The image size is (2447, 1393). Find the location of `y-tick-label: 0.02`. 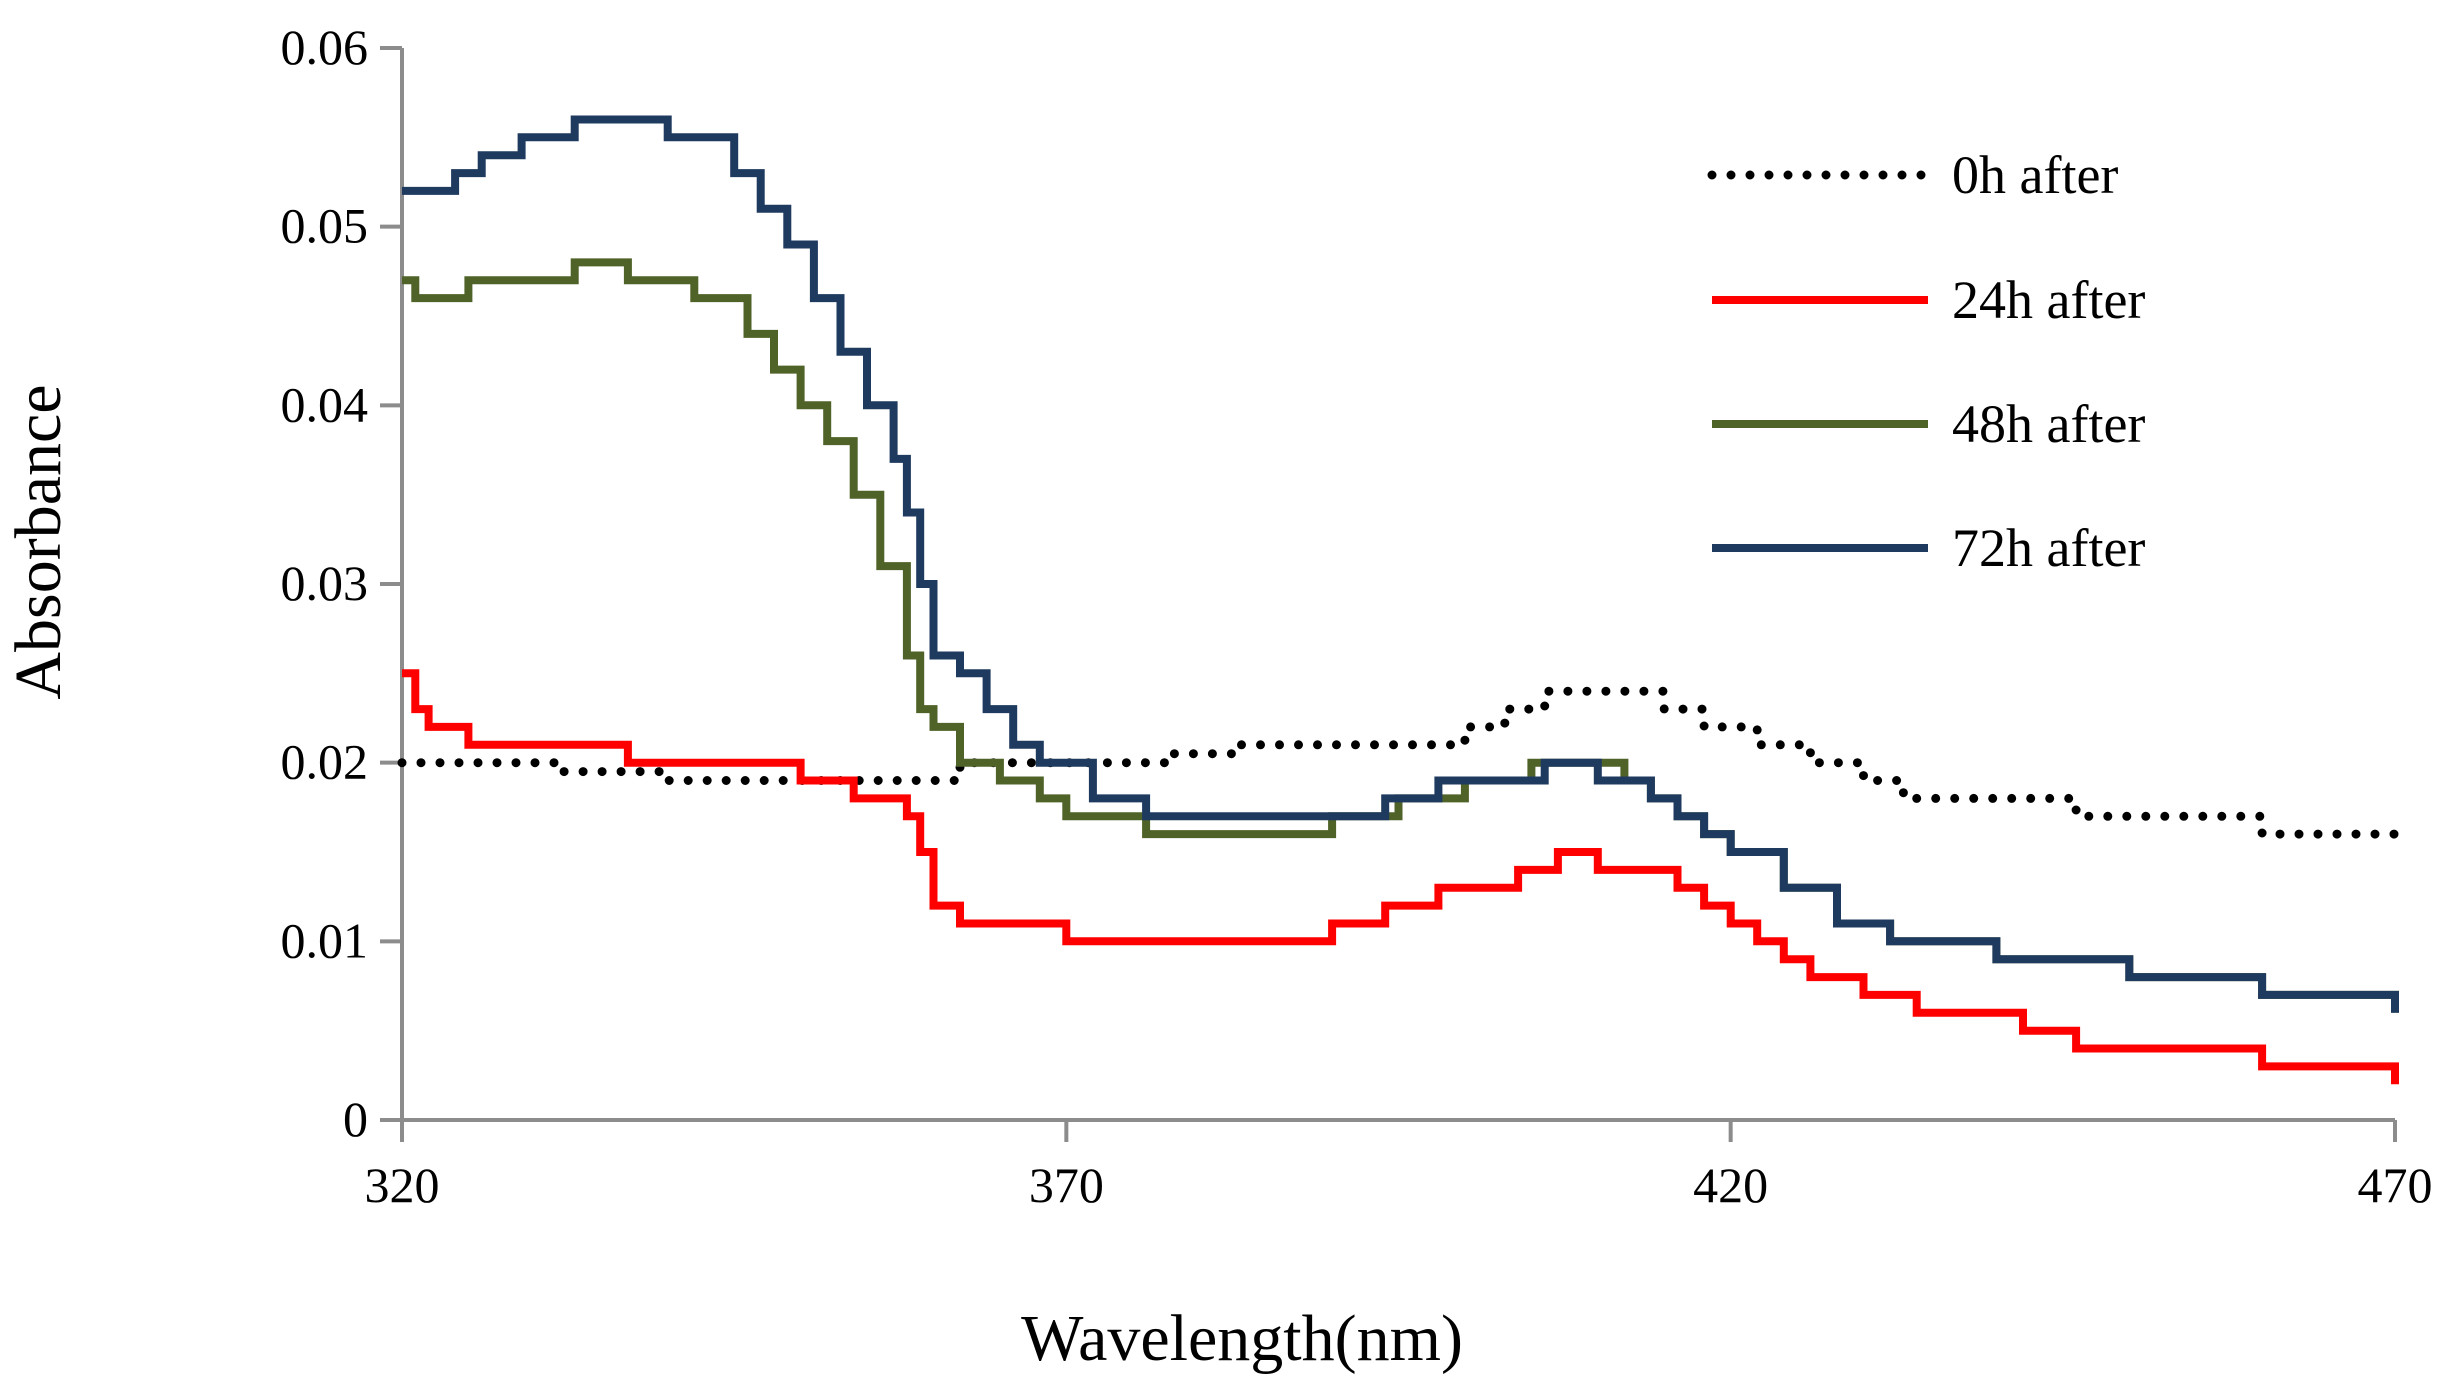

y-tick-label: 0.02 is located at coordinates (325, 762).